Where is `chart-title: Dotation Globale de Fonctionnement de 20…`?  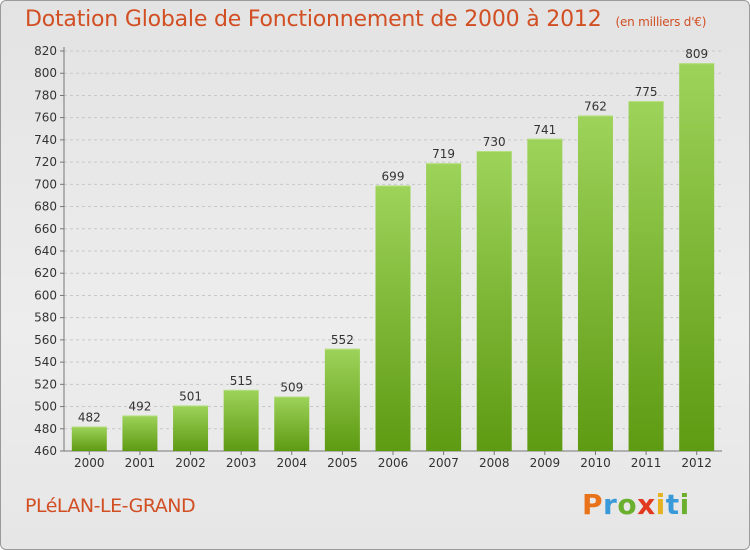
chart-title: Dotation Globale de Fonctionnement de 20… is located at coordinates (365, 19).